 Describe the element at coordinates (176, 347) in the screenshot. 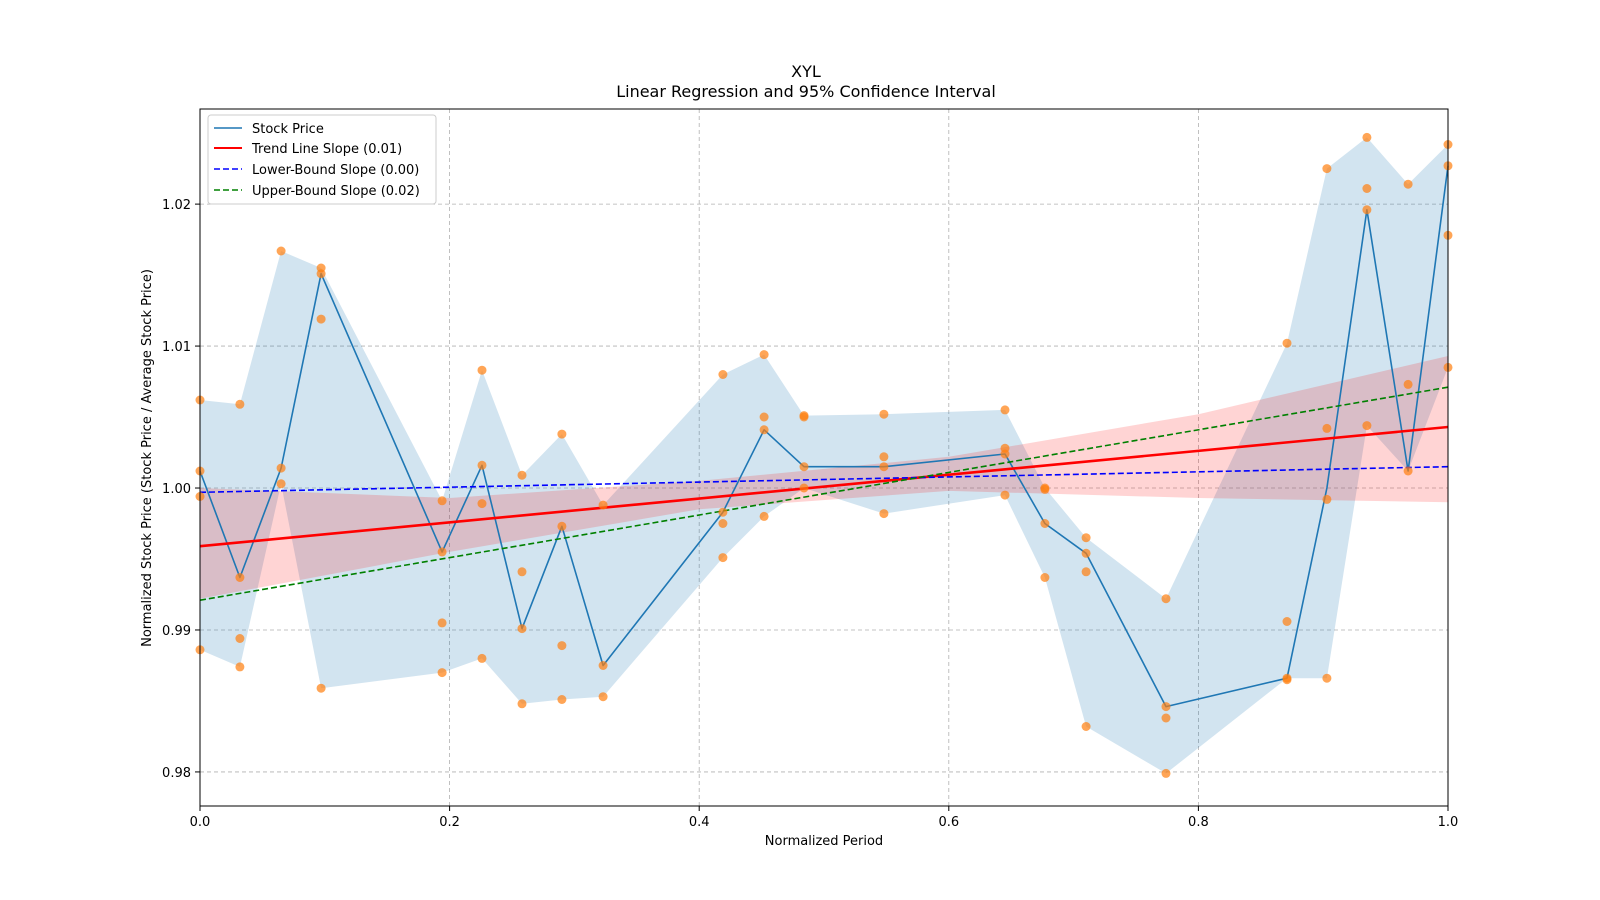

I see `y-tick-label: 1.01` at that location.